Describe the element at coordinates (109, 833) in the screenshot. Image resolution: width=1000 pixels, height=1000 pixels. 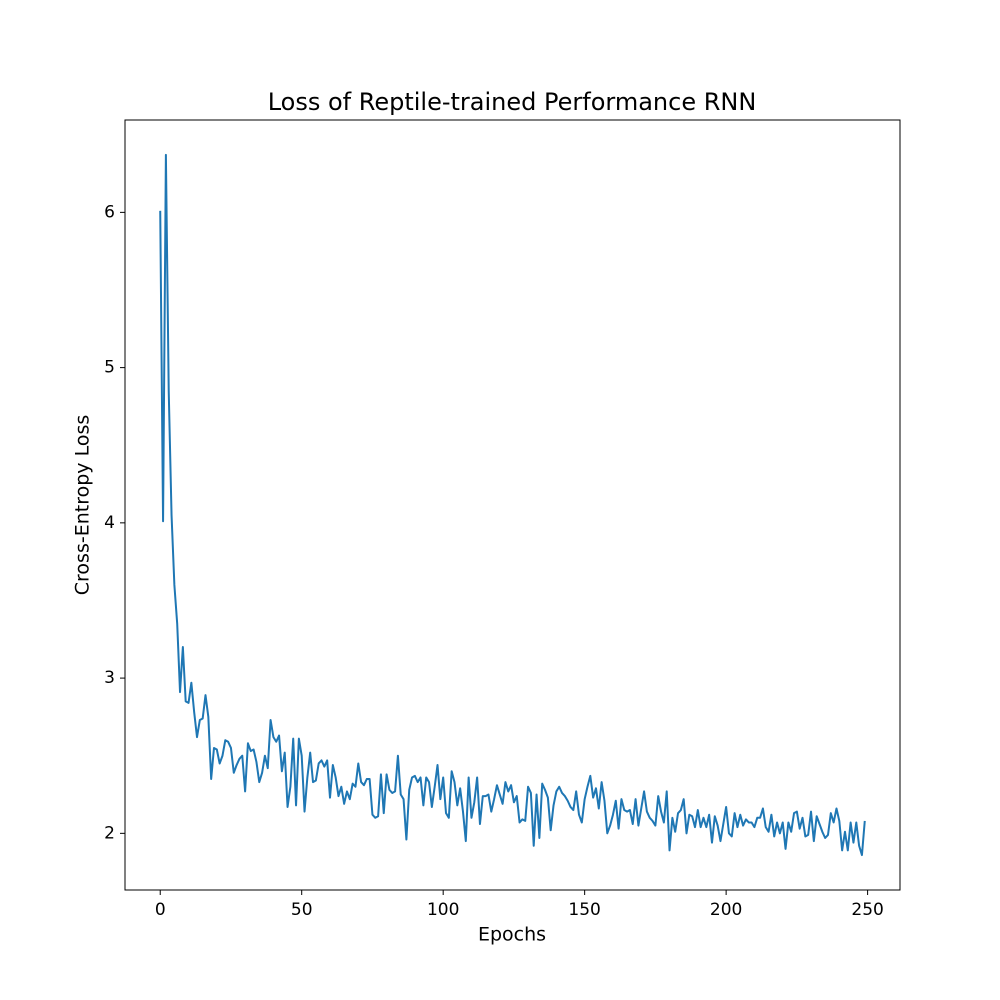
I see `y-tick-label: 2` at that location.